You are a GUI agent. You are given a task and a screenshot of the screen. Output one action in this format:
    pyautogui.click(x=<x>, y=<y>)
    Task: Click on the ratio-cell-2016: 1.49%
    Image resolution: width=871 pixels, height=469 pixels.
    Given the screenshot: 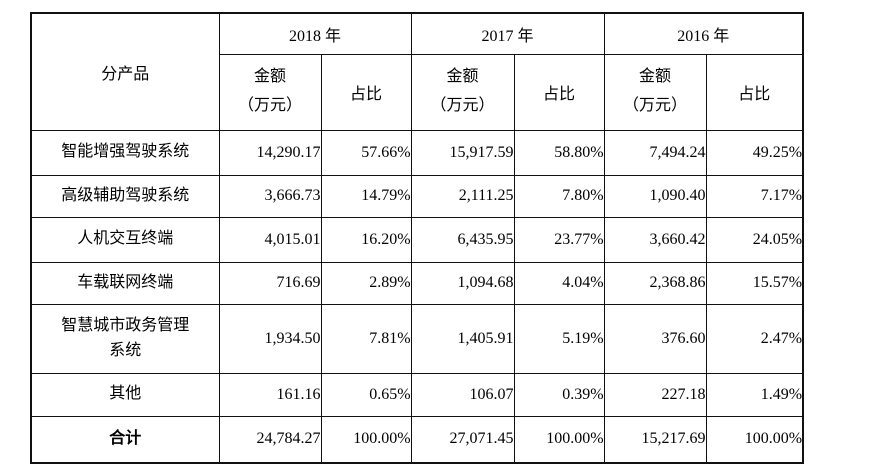 What is the action you would take?
    pyautogui.click(x=754, y=394)
    